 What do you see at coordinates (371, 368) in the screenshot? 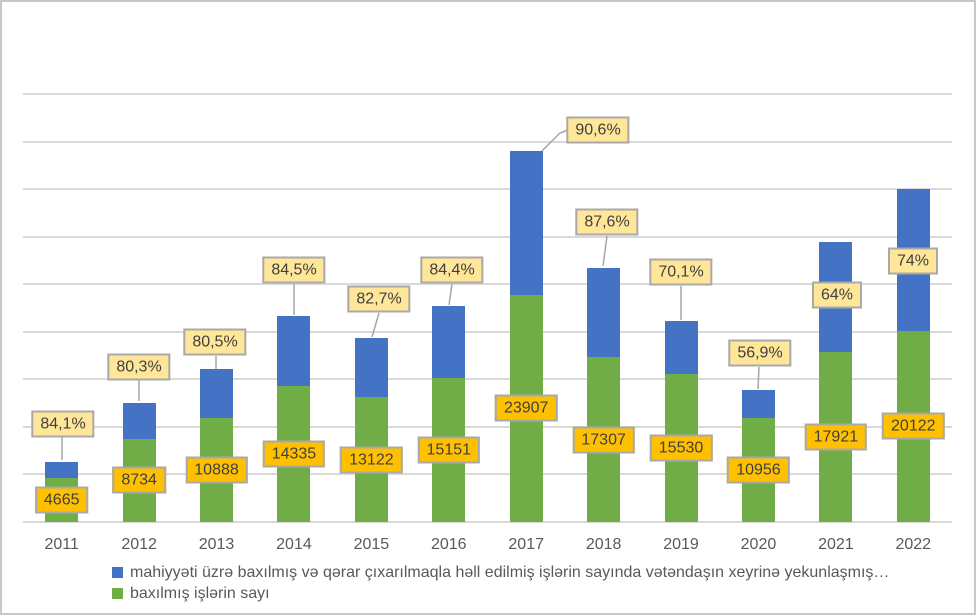
I see `bar-blue-2015` at bounding box center [371, 368].